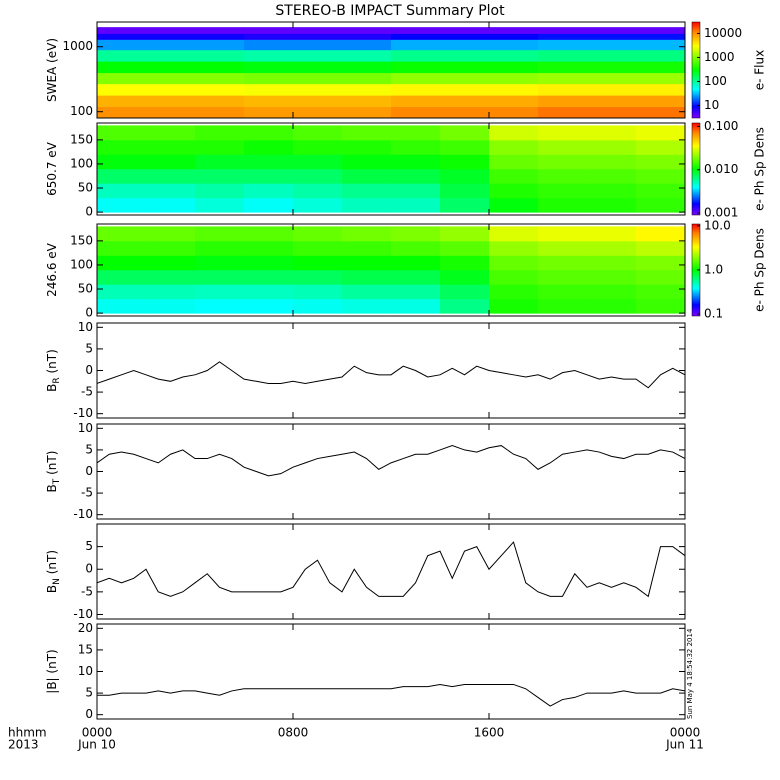 This screenshot has width=780, height=780. What do you see at coordinates (696, 70) in the screenshot?
I see `colorbar` at bounding box center [696, 70].